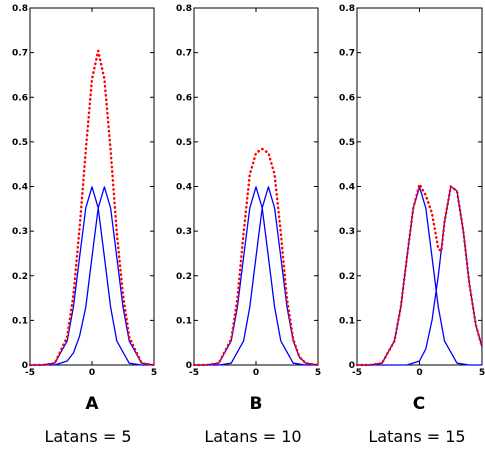 Image resolution: width=485 pixels, height=450 pixels. What do you see at coordinates (184, 9) in the screenshot?
I see `y-tick-label-b: 0.8` at bounding box center [184, 9].